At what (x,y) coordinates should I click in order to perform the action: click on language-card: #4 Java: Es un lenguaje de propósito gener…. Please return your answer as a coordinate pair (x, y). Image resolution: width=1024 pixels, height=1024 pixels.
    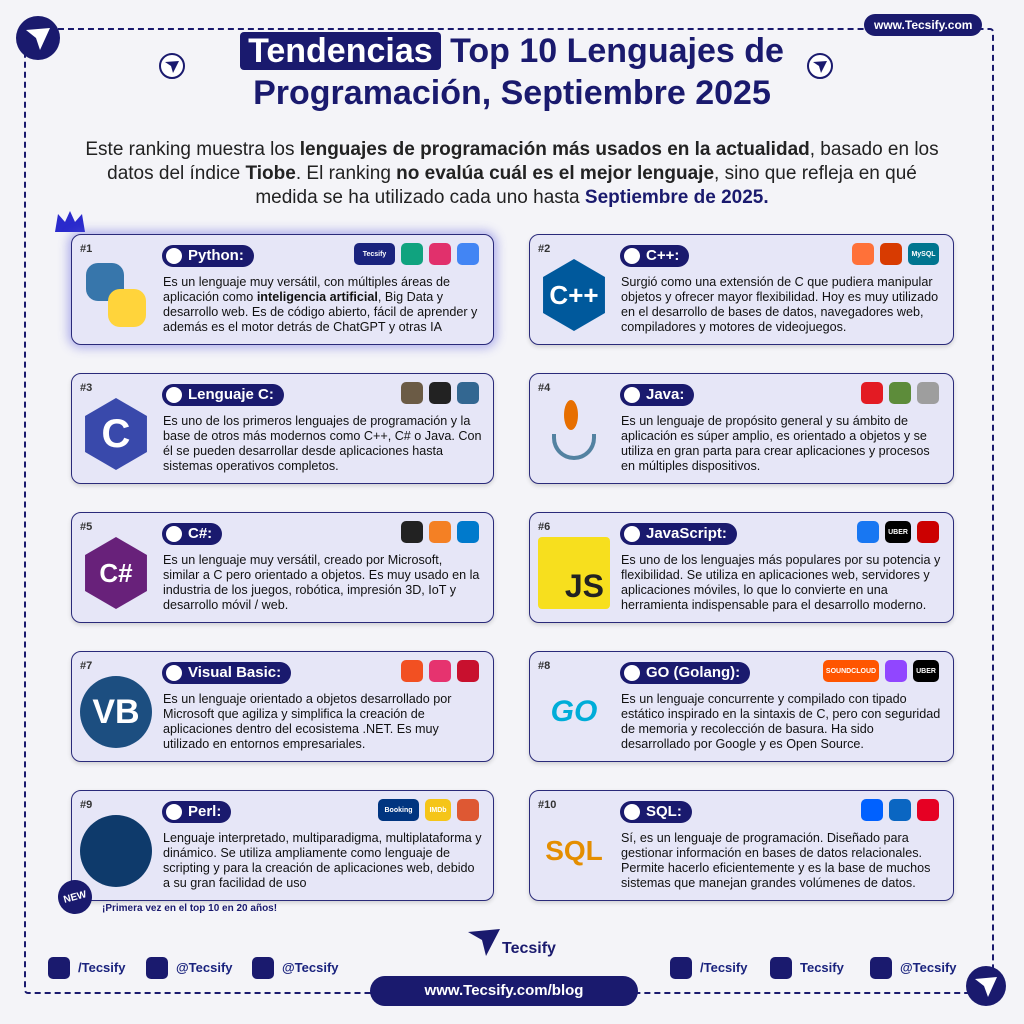
    Looking at the image, I should click on (741, 428).